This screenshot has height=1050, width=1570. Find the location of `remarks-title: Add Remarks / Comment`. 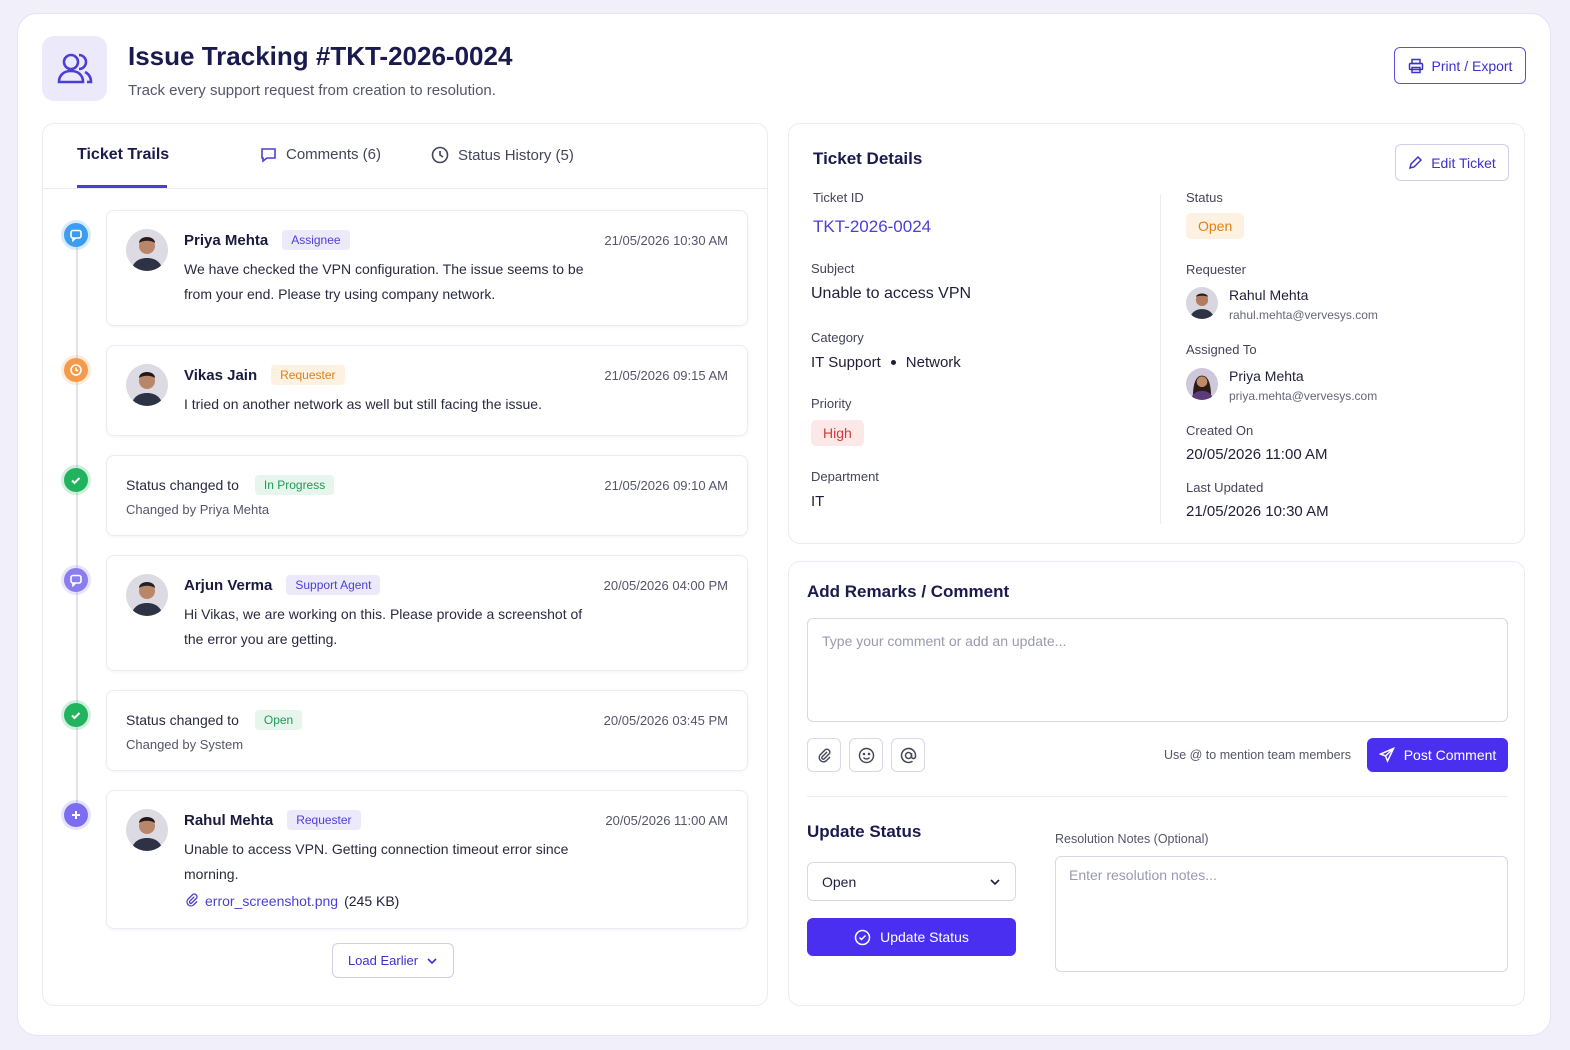

remarks-title: Add Remarks / Comment is located at coordinates (908, 591).